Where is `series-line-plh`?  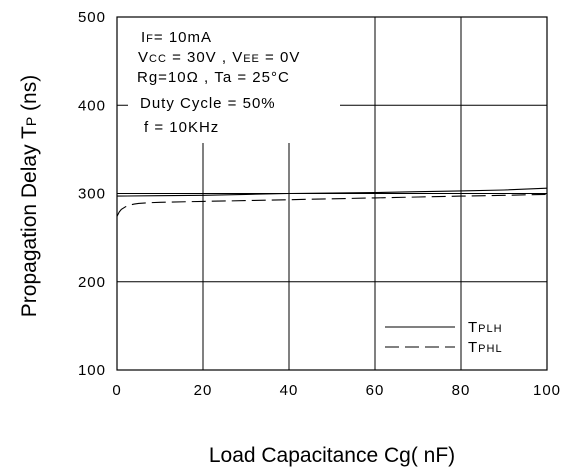 series-line-plh is located at coordinates (332, 192).